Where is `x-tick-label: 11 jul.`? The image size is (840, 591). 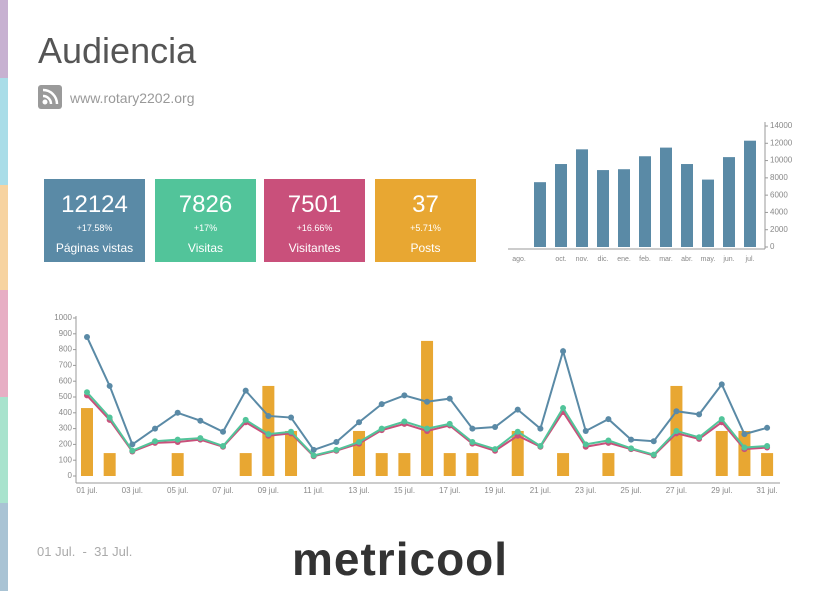
x-tick-label: 11 jul. is located at coordinates (313, 490).